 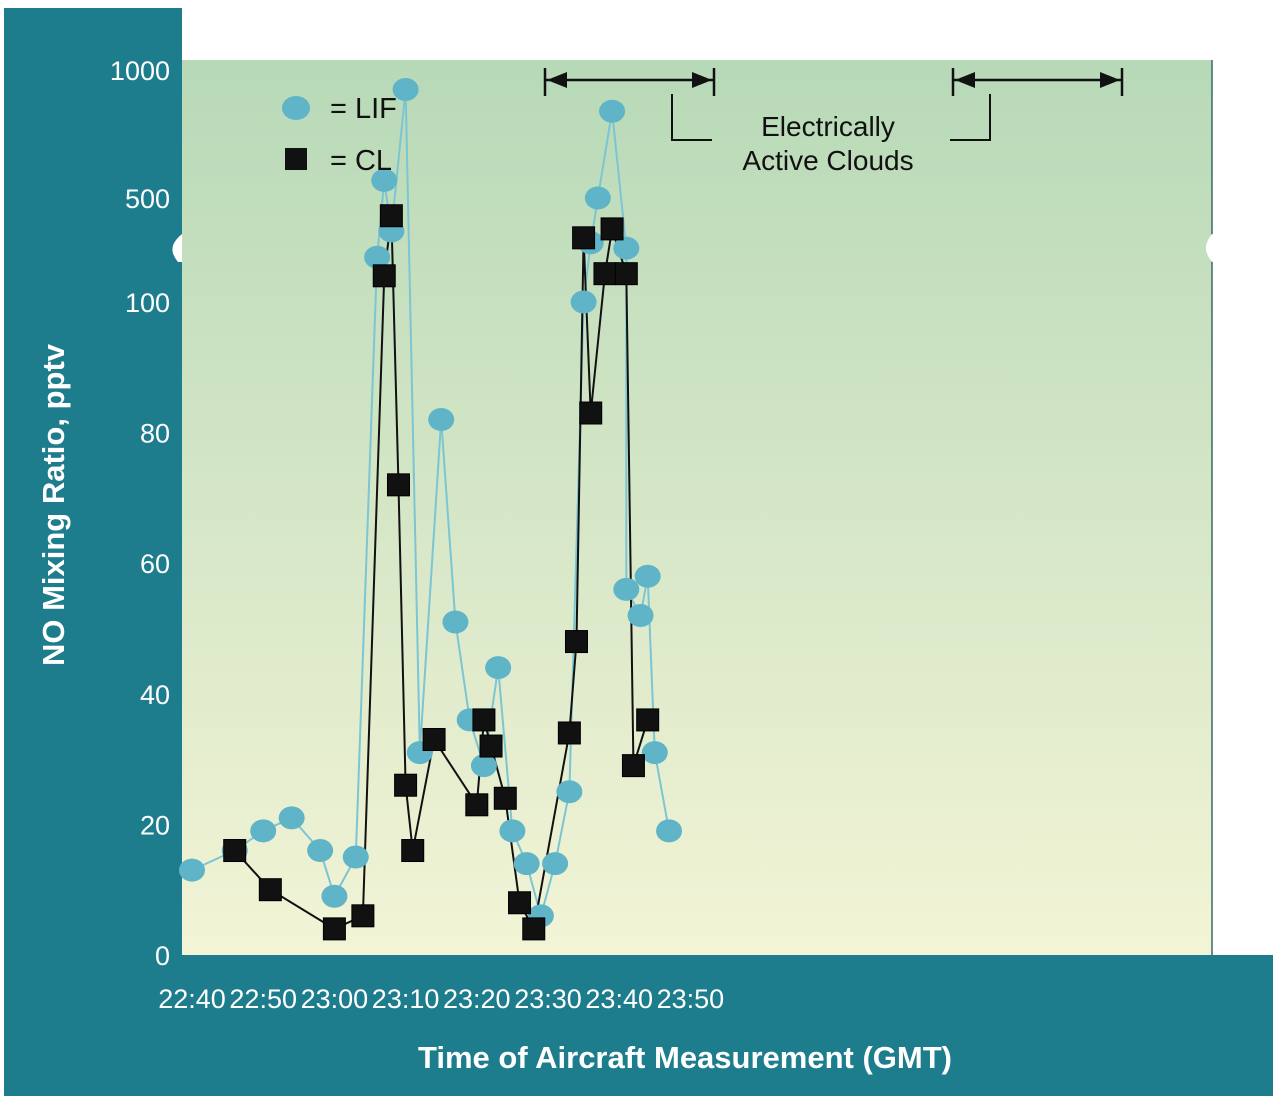 I want to click on annotation-line-1: Electrically, so click(x=828, y=126).